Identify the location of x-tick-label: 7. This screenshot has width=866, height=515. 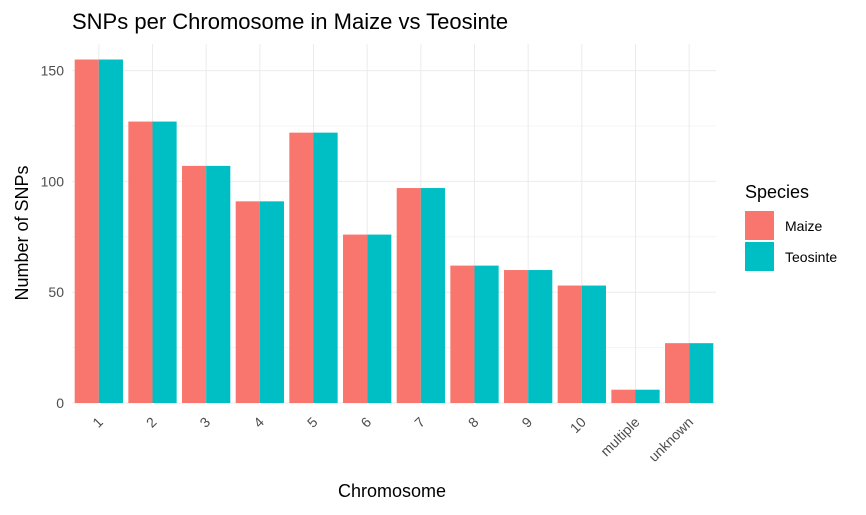
(419, 422).